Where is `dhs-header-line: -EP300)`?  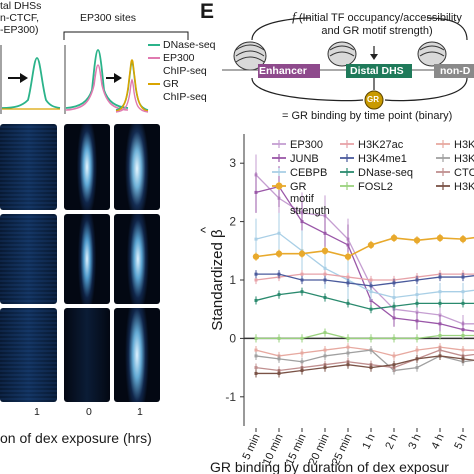
dhs-header-line: -EP300) is located at coordinates (19, 30).